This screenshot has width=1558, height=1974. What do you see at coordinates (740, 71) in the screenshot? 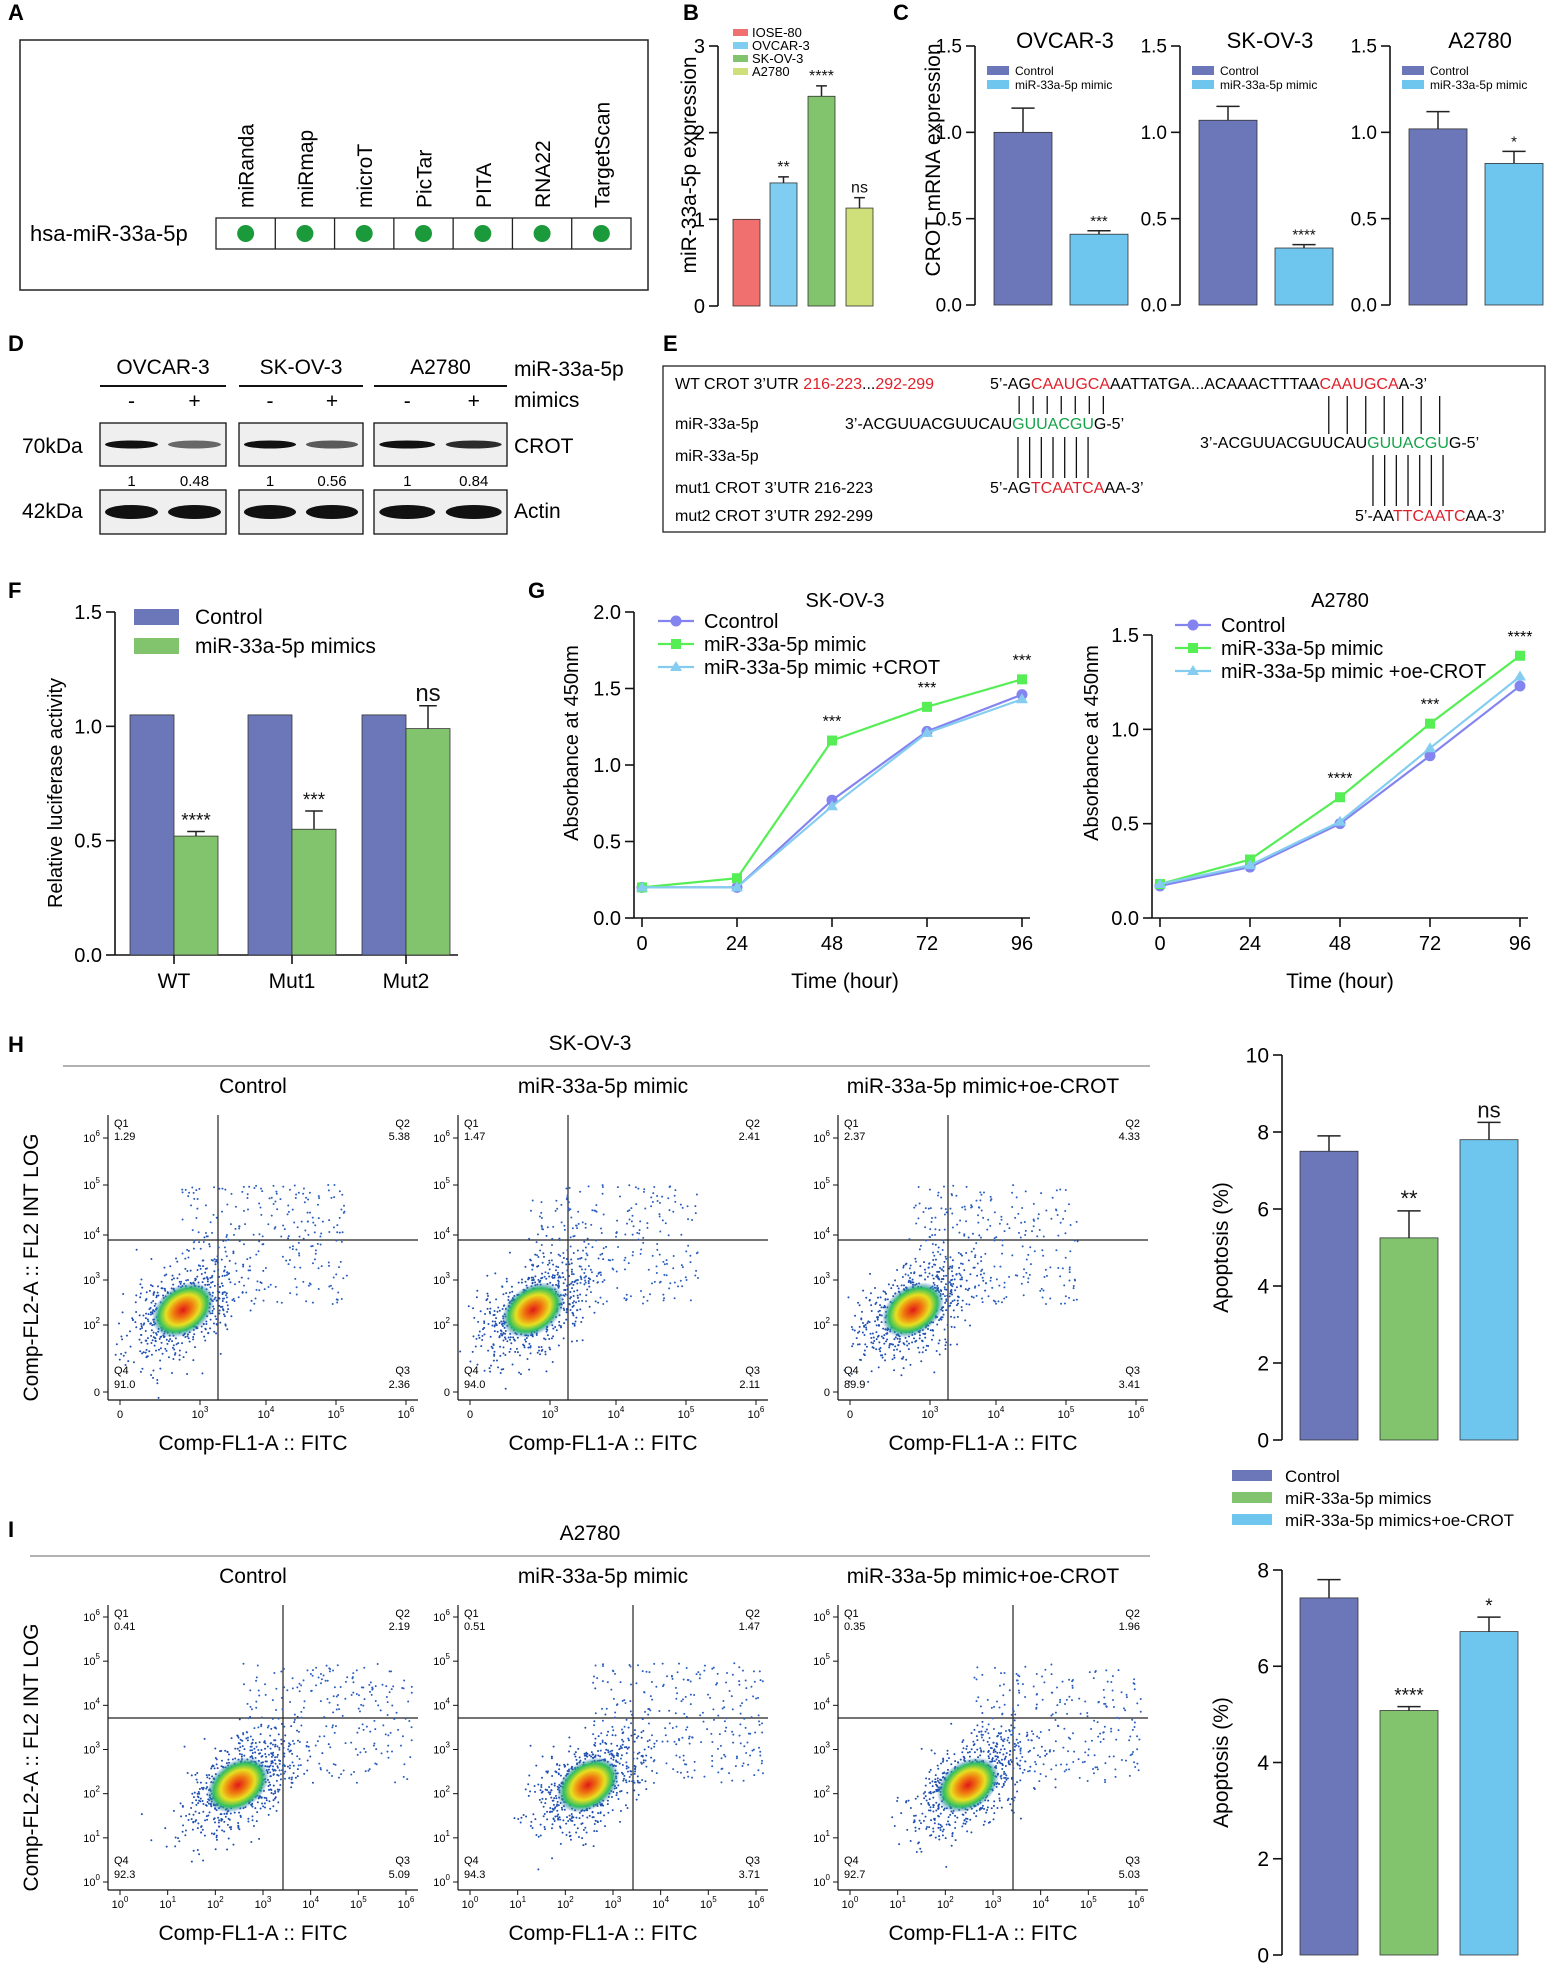
I see `legend-swatch-a2780` at bounding box center [740, 71].